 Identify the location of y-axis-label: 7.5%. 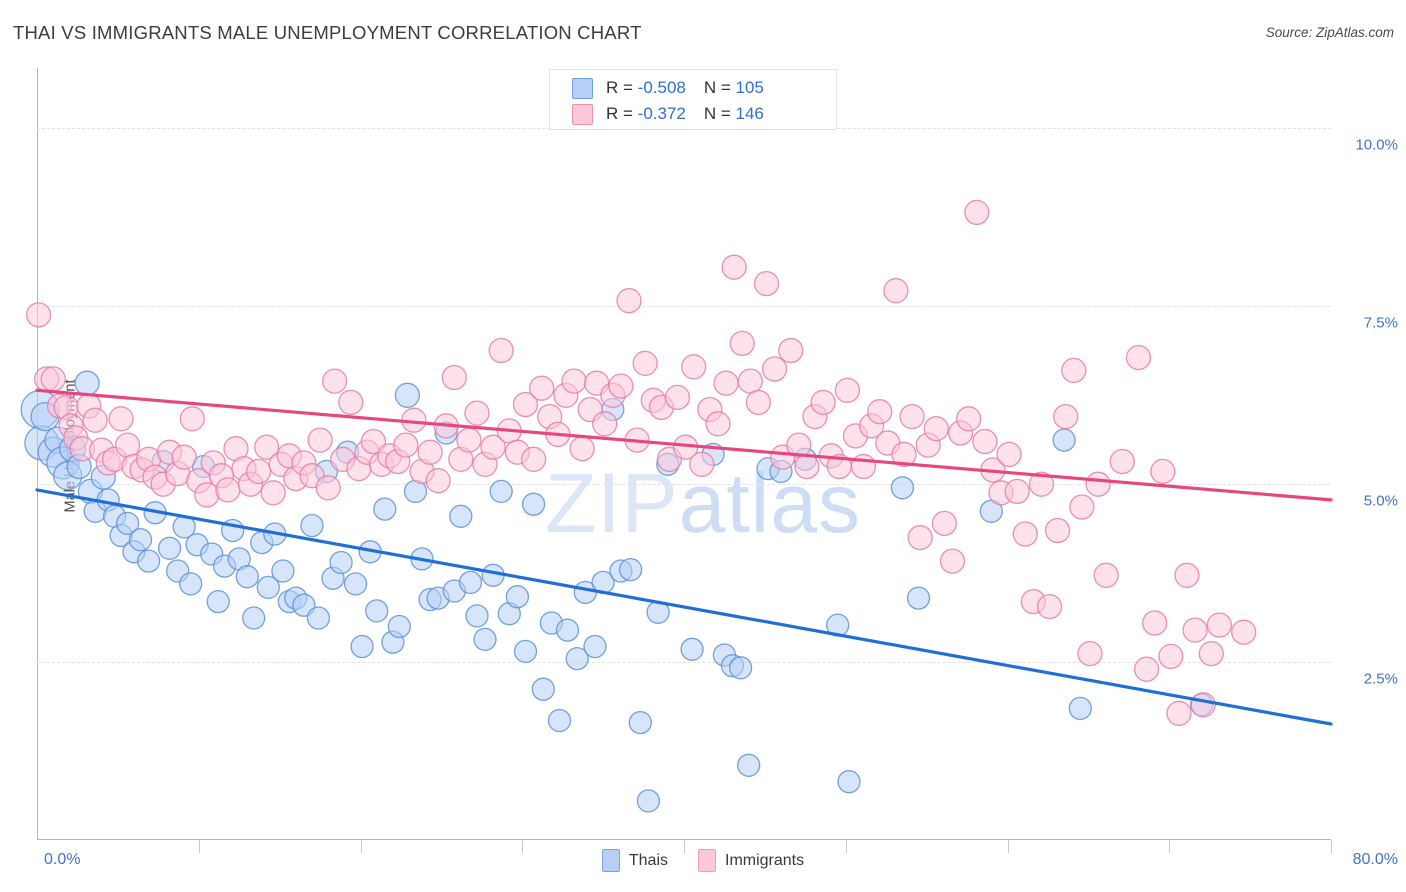
(1380, 323).